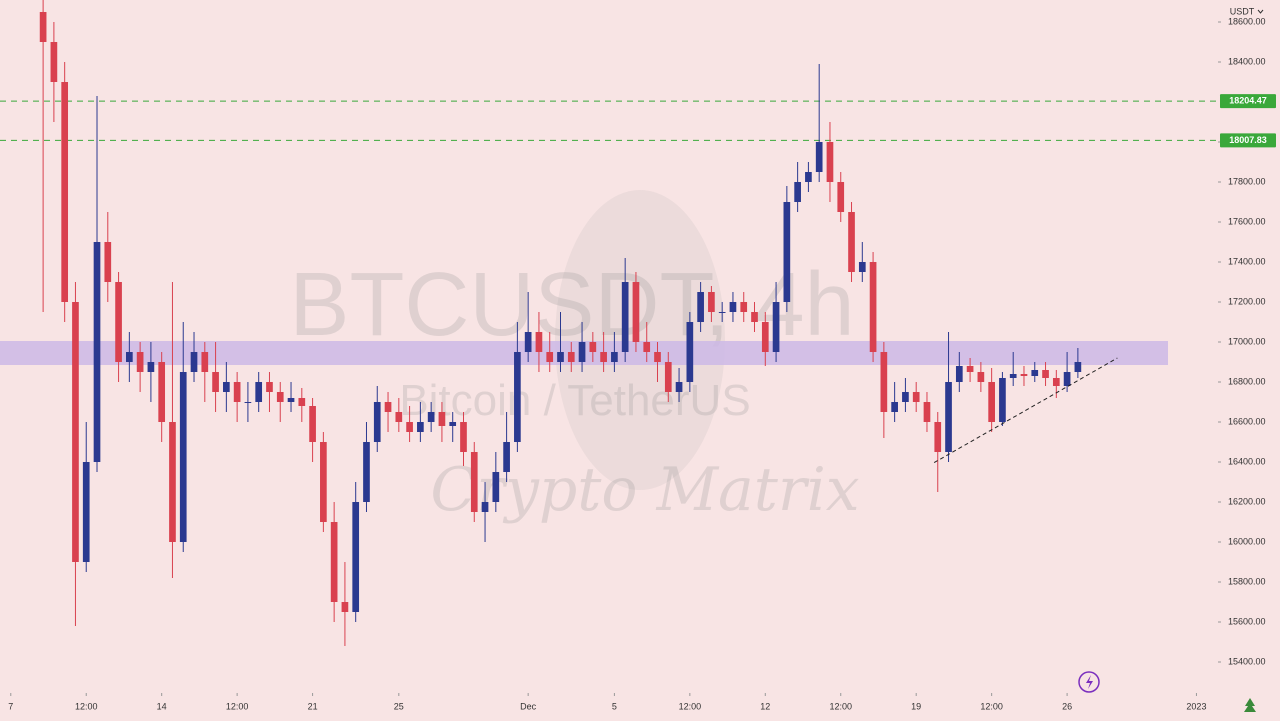  Describe the element at coordinates (1247, 421) in the screenshot. I see `y-tick-label: 16600.00` at that location.